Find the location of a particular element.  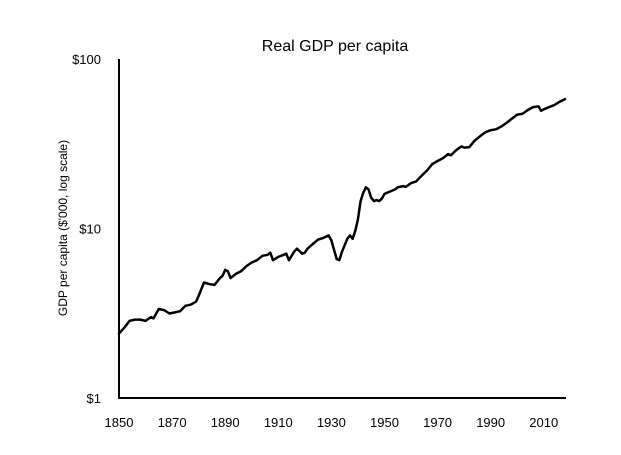

x-tick-label: 1910 is located at coordinates (278, 422).